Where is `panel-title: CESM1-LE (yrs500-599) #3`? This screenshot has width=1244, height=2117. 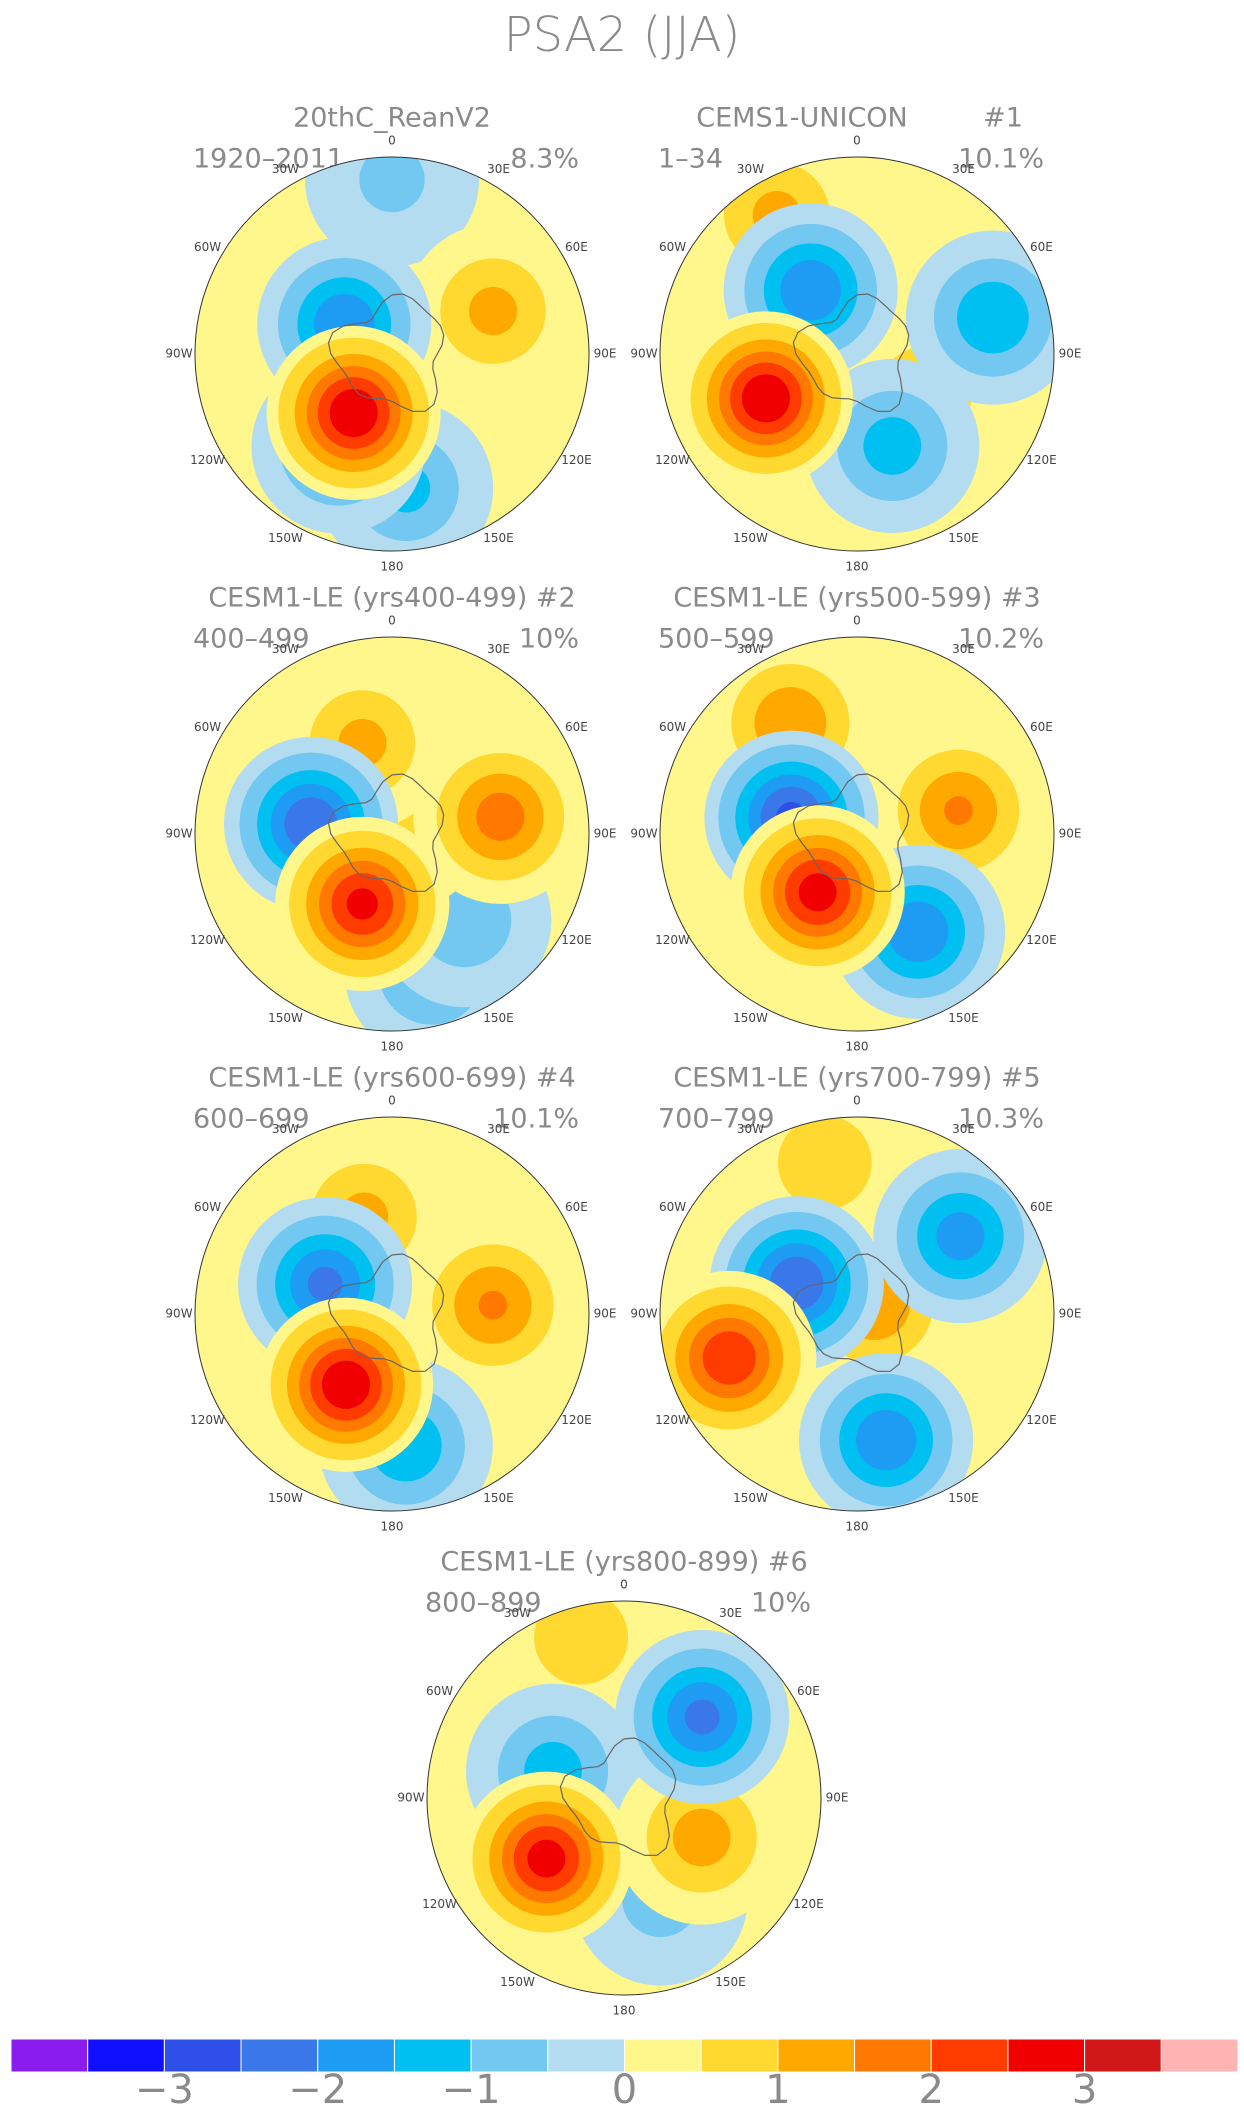
panel-title: CESM1-LE (yrs500-599) #3 is located at coordinates (856, 598).